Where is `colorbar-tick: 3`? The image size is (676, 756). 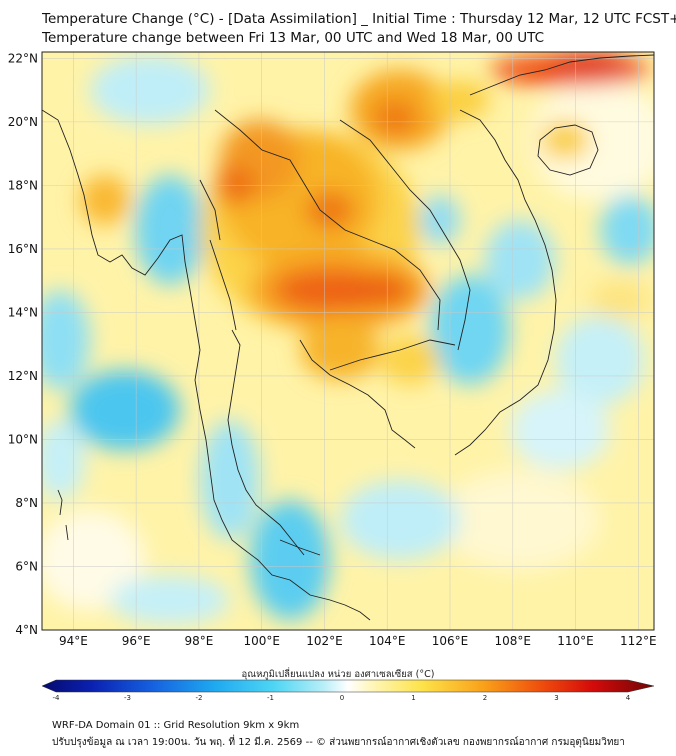
colorbar-tick: 3 is located at coordinates (556, 698).